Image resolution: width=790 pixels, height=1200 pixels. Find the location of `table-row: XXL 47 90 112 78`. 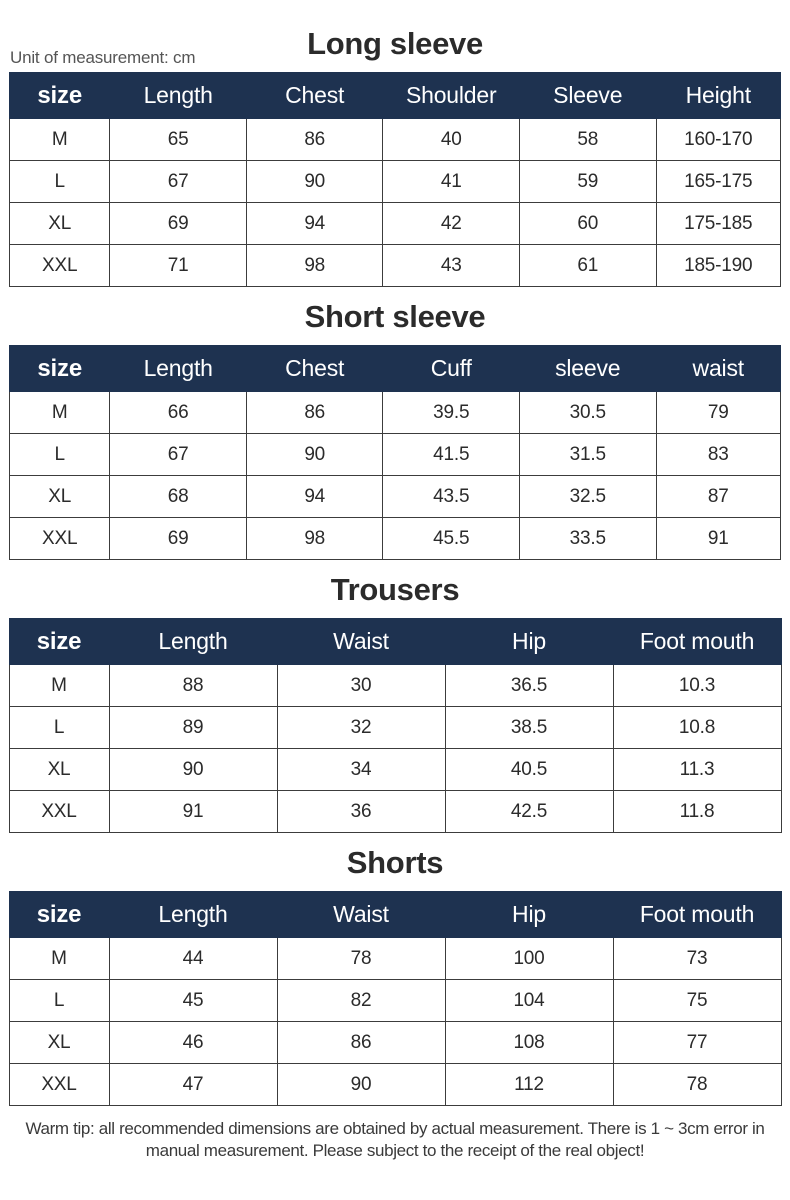

table-row: XXL 47 90 112 78 is located at coordinates (395, 1084).